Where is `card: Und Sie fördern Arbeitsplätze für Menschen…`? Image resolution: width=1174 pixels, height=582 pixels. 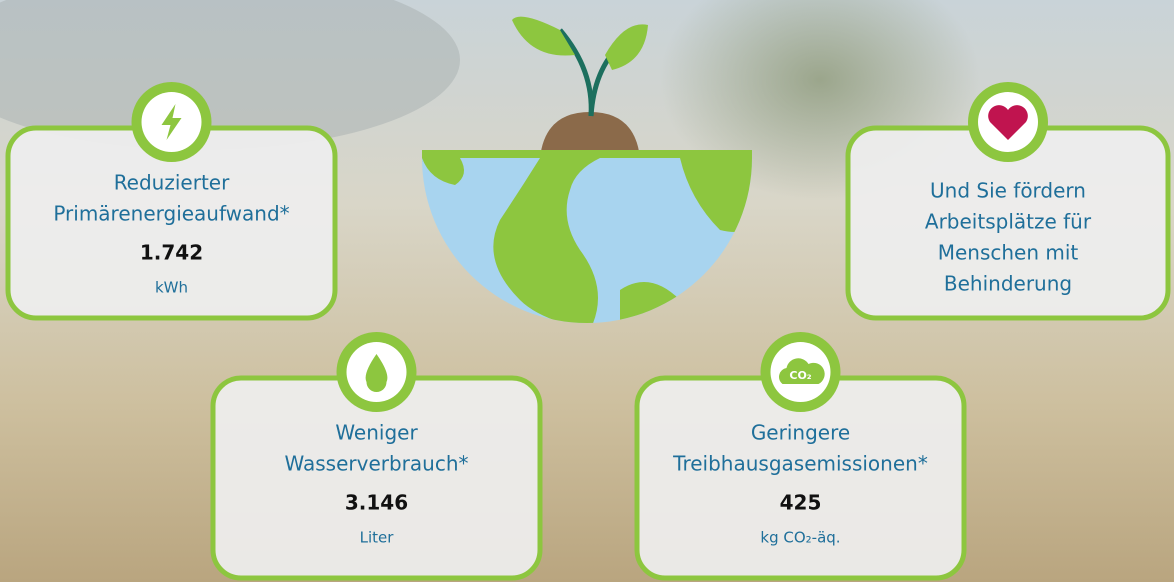 card: Und Sie fördern Arbeitsplätze für Menschen… is located at coordinates (1008, 201).